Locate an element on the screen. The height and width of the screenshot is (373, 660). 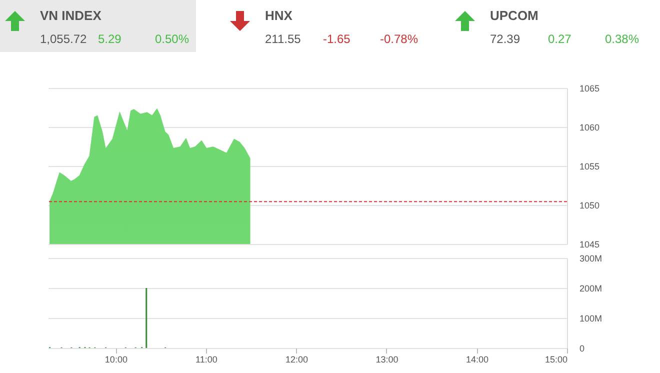
text: 0.50% is located at coordinates (172, 39).